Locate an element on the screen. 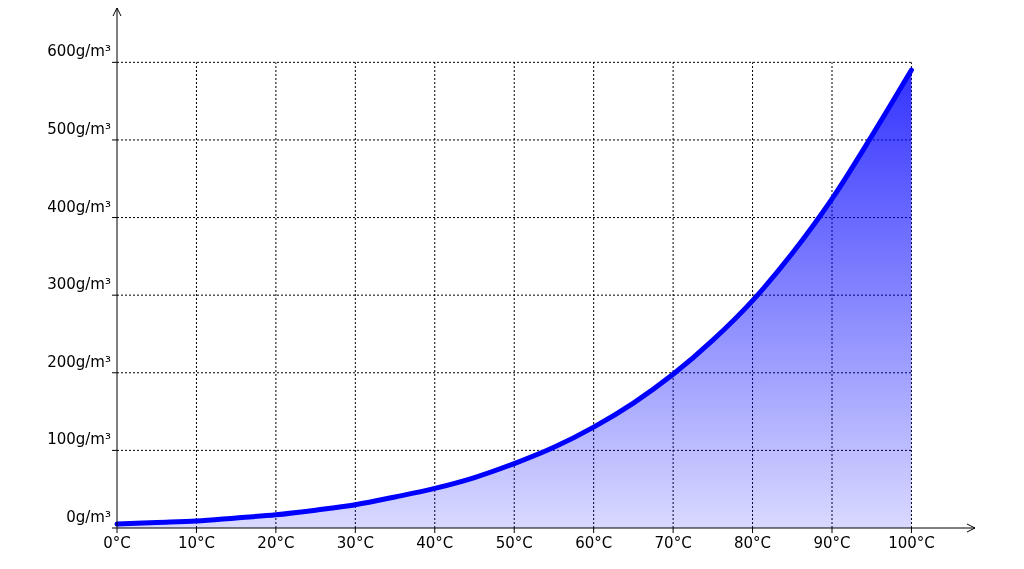 The height and width of the screenshot is (569, 1024). x-tick-label: 0°C is located at coordinates (117, 543).